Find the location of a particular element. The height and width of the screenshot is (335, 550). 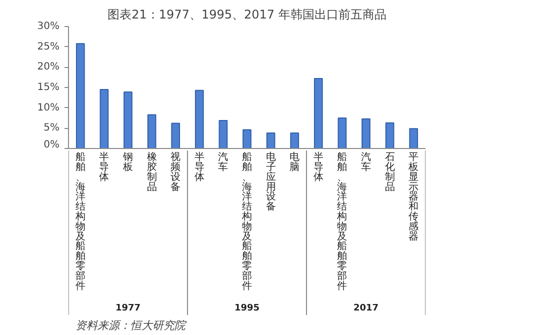

x-tick-label: 电脑 is located at coordinates (295, 162).